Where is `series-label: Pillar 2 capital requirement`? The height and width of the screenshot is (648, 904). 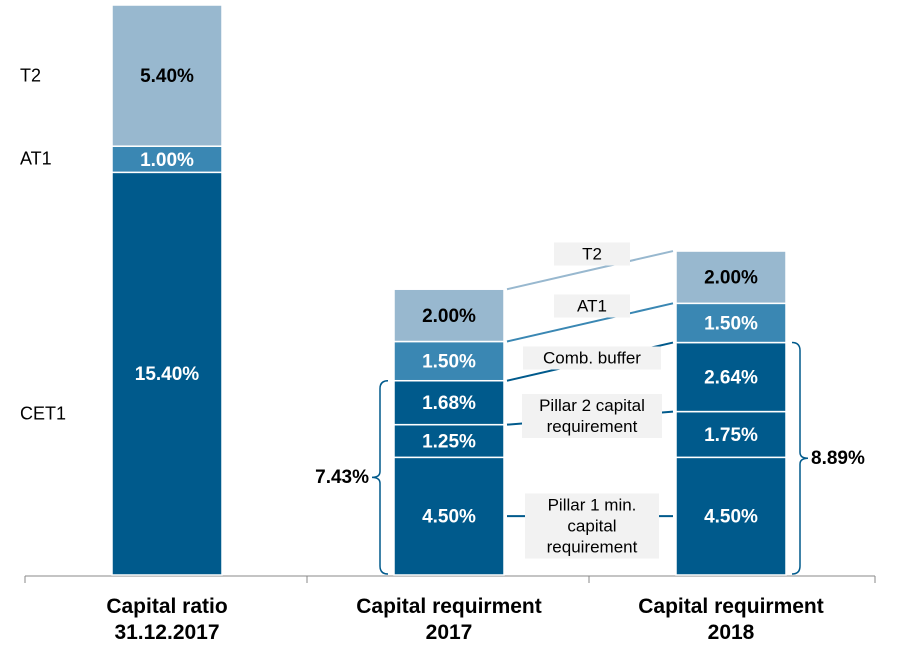
series-label: Pillar 2 capital requirement is located at coordinates (592, 416).